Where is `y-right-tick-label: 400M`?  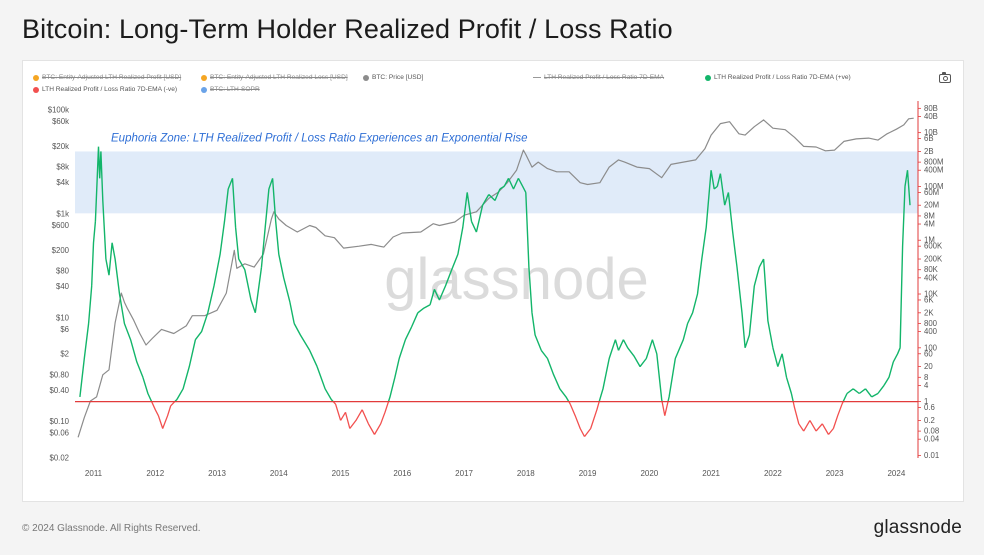
y-right-tick-label: 400M is located at coordinates (934, 170).